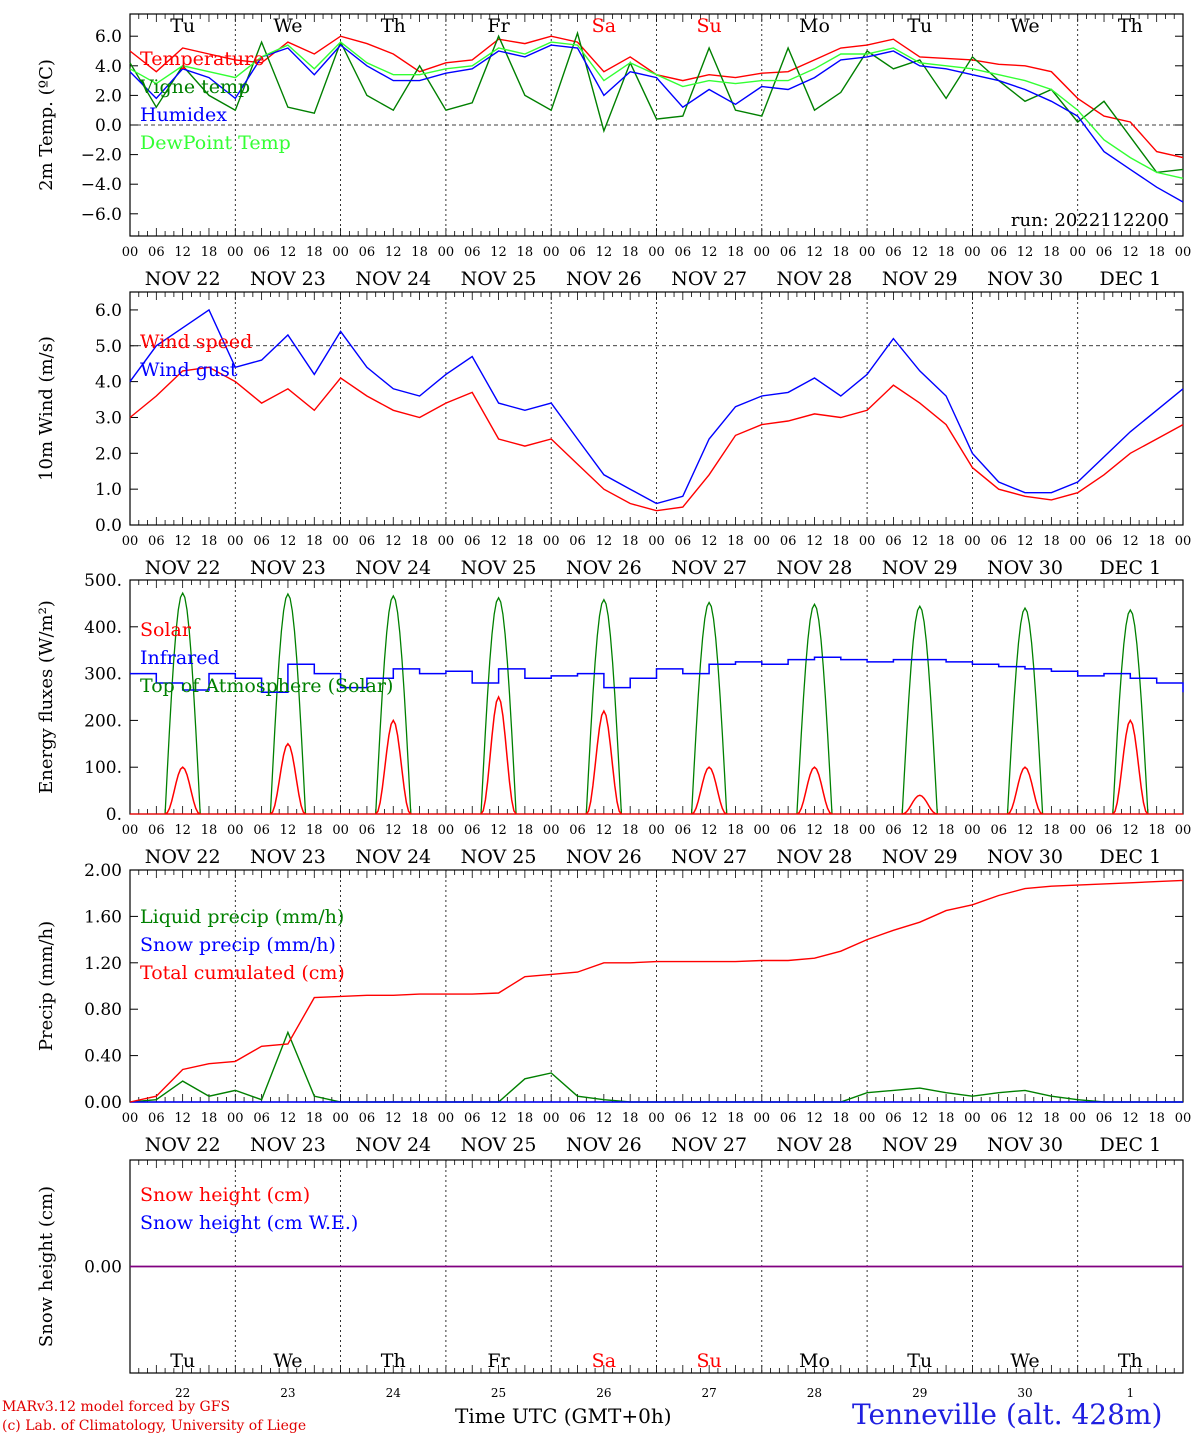  What do you see at coordinates (101, 185) in the screenshot?
I see `y-tick-label: −4.0` at bounding box center [101, 185].